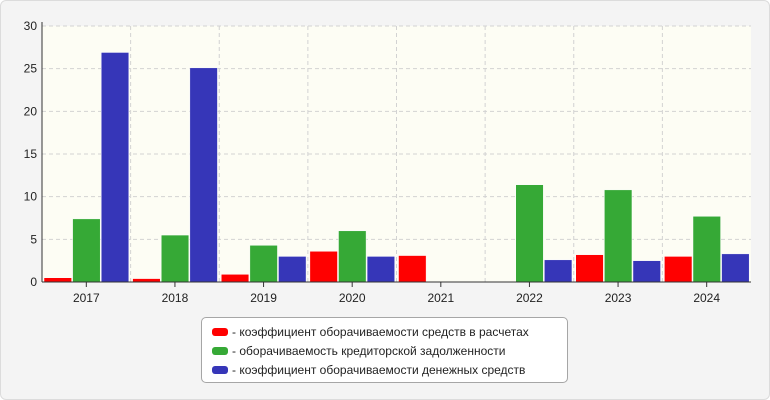 This screenshot has width=770, height=400. Describe the element at coordinates (33, 282) in the screenshot. I see `y-tick-label: 0` at that location.